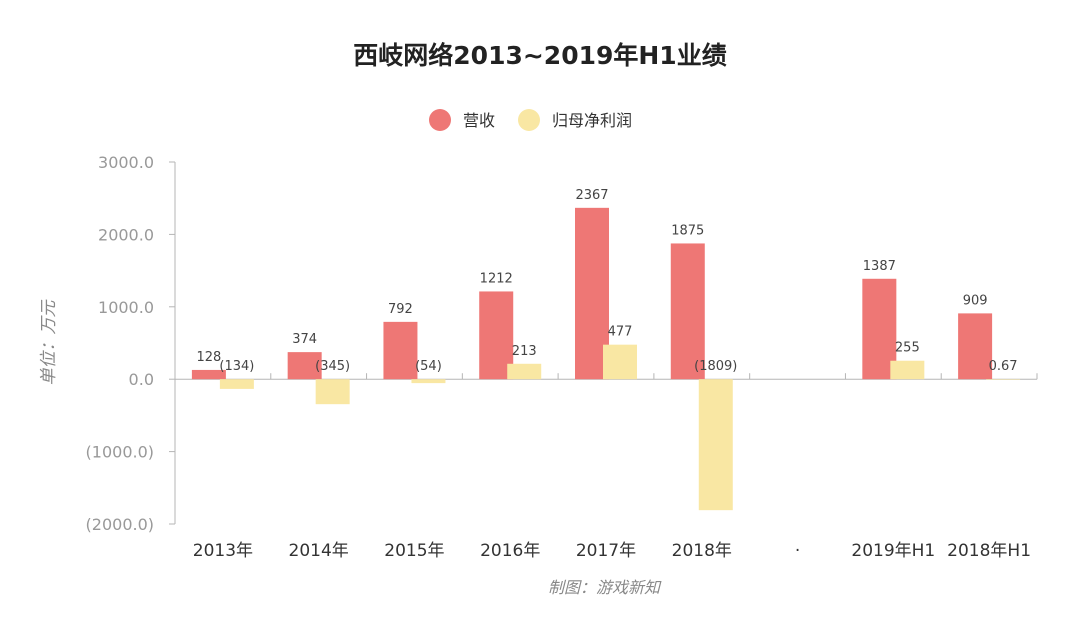 This screenshot has height=626, width=1080. What do you see at coordinates (304, 339) in the screenshot?
I see `data-label: 374` at bounding box center [304, 339].